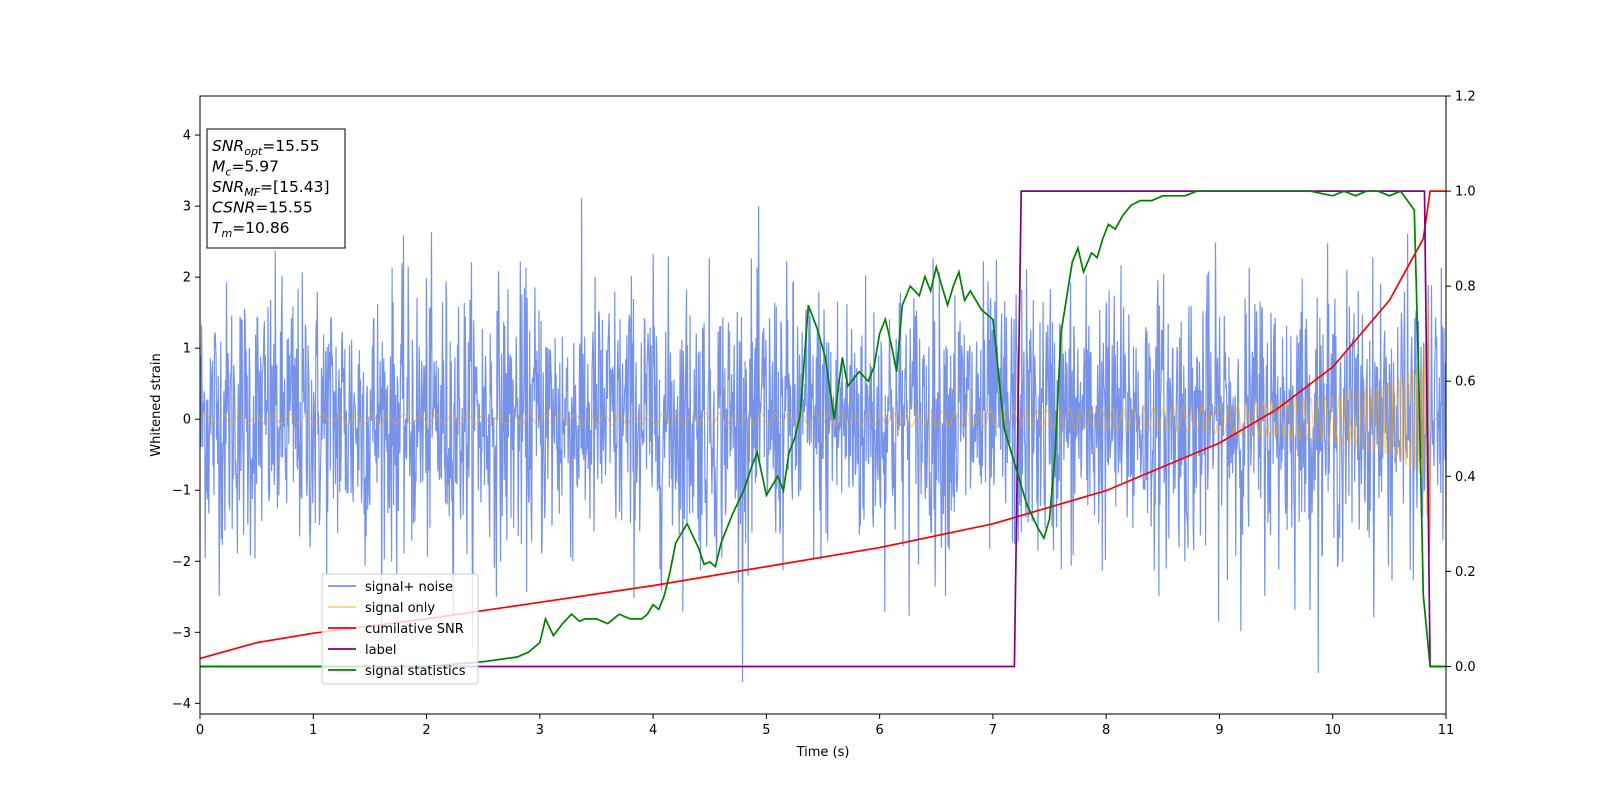  Describe the element at coordinates (1219, 730) in the screenshot. I see `x-tick-label: 9` at that location.